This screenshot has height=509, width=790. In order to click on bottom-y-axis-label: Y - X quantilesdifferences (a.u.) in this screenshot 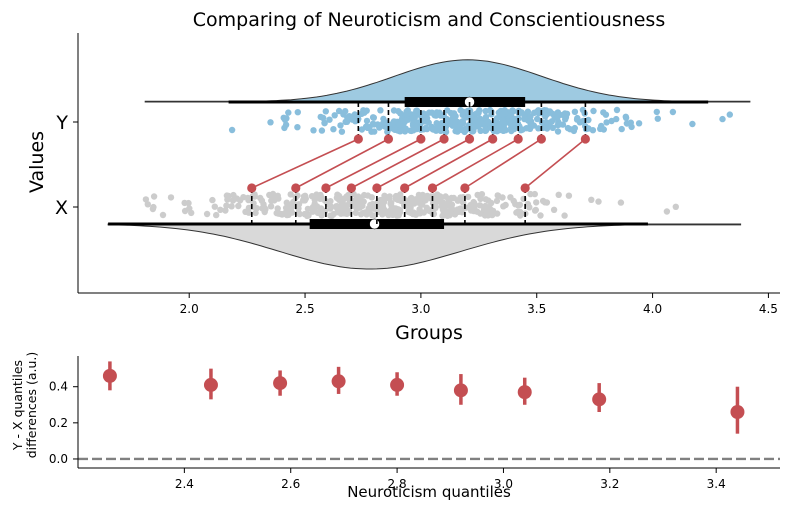, I will do `click(24, 405)`.